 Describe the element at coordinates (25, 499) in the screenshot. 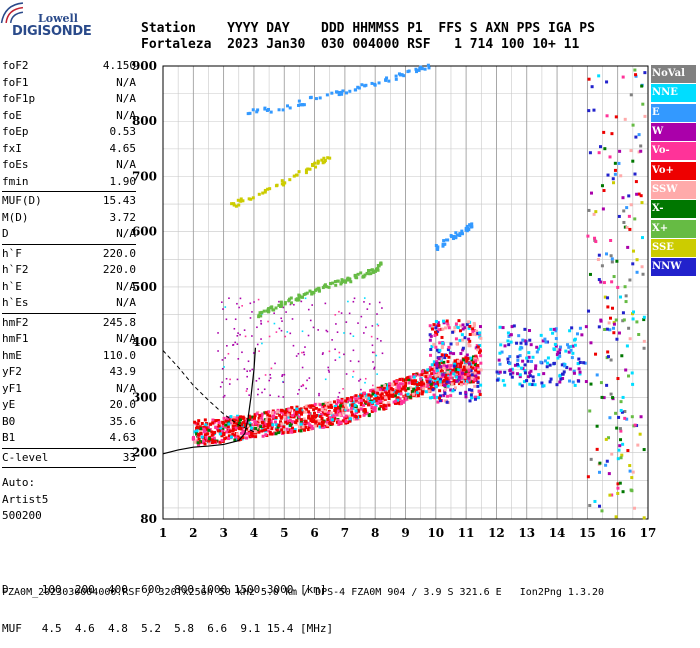

I see `auto-line: Artist5` at that location.